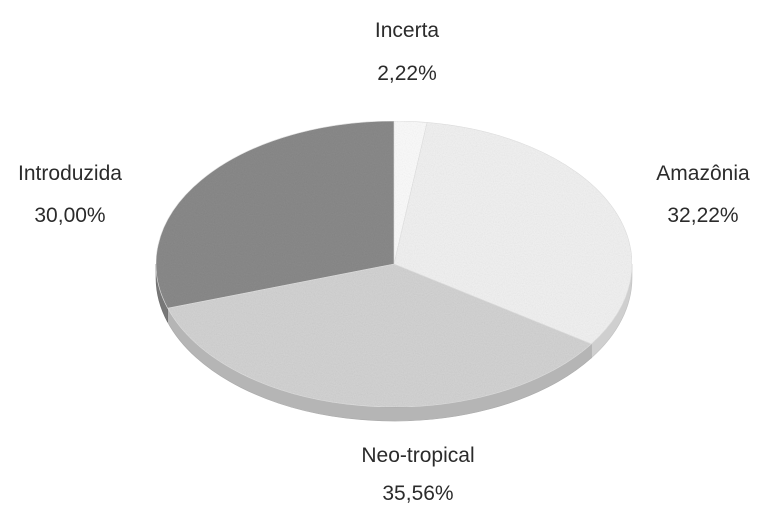 The image size is (780, 510). I want to click on slice-value-amazonia: 32,22%, so click(702, 215).